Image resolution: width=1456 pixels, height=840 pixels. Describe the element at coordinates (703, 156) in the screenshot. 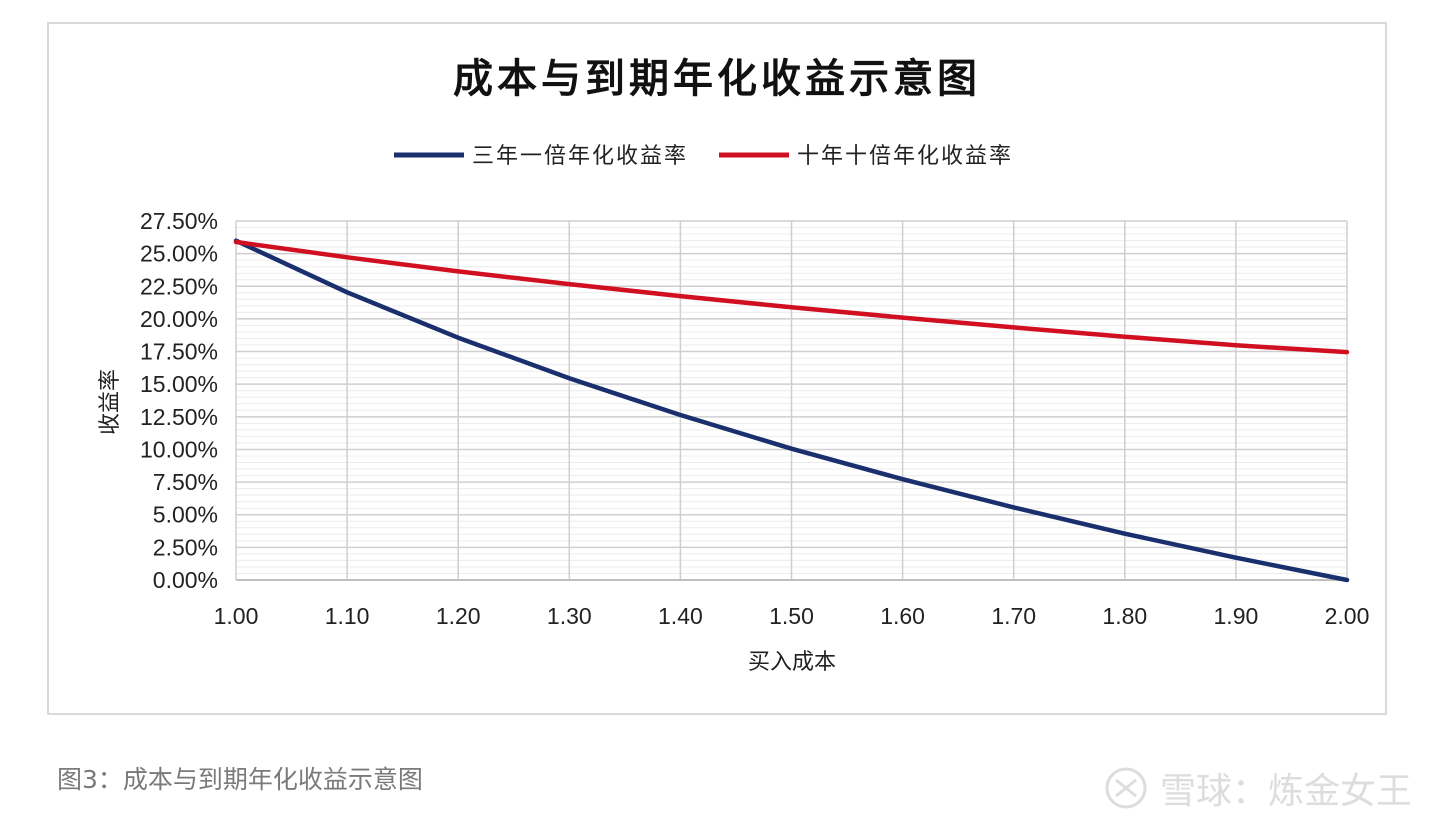

I see `legend: 三年一倍年化收益率 十年十倍年化收益率` at that location.